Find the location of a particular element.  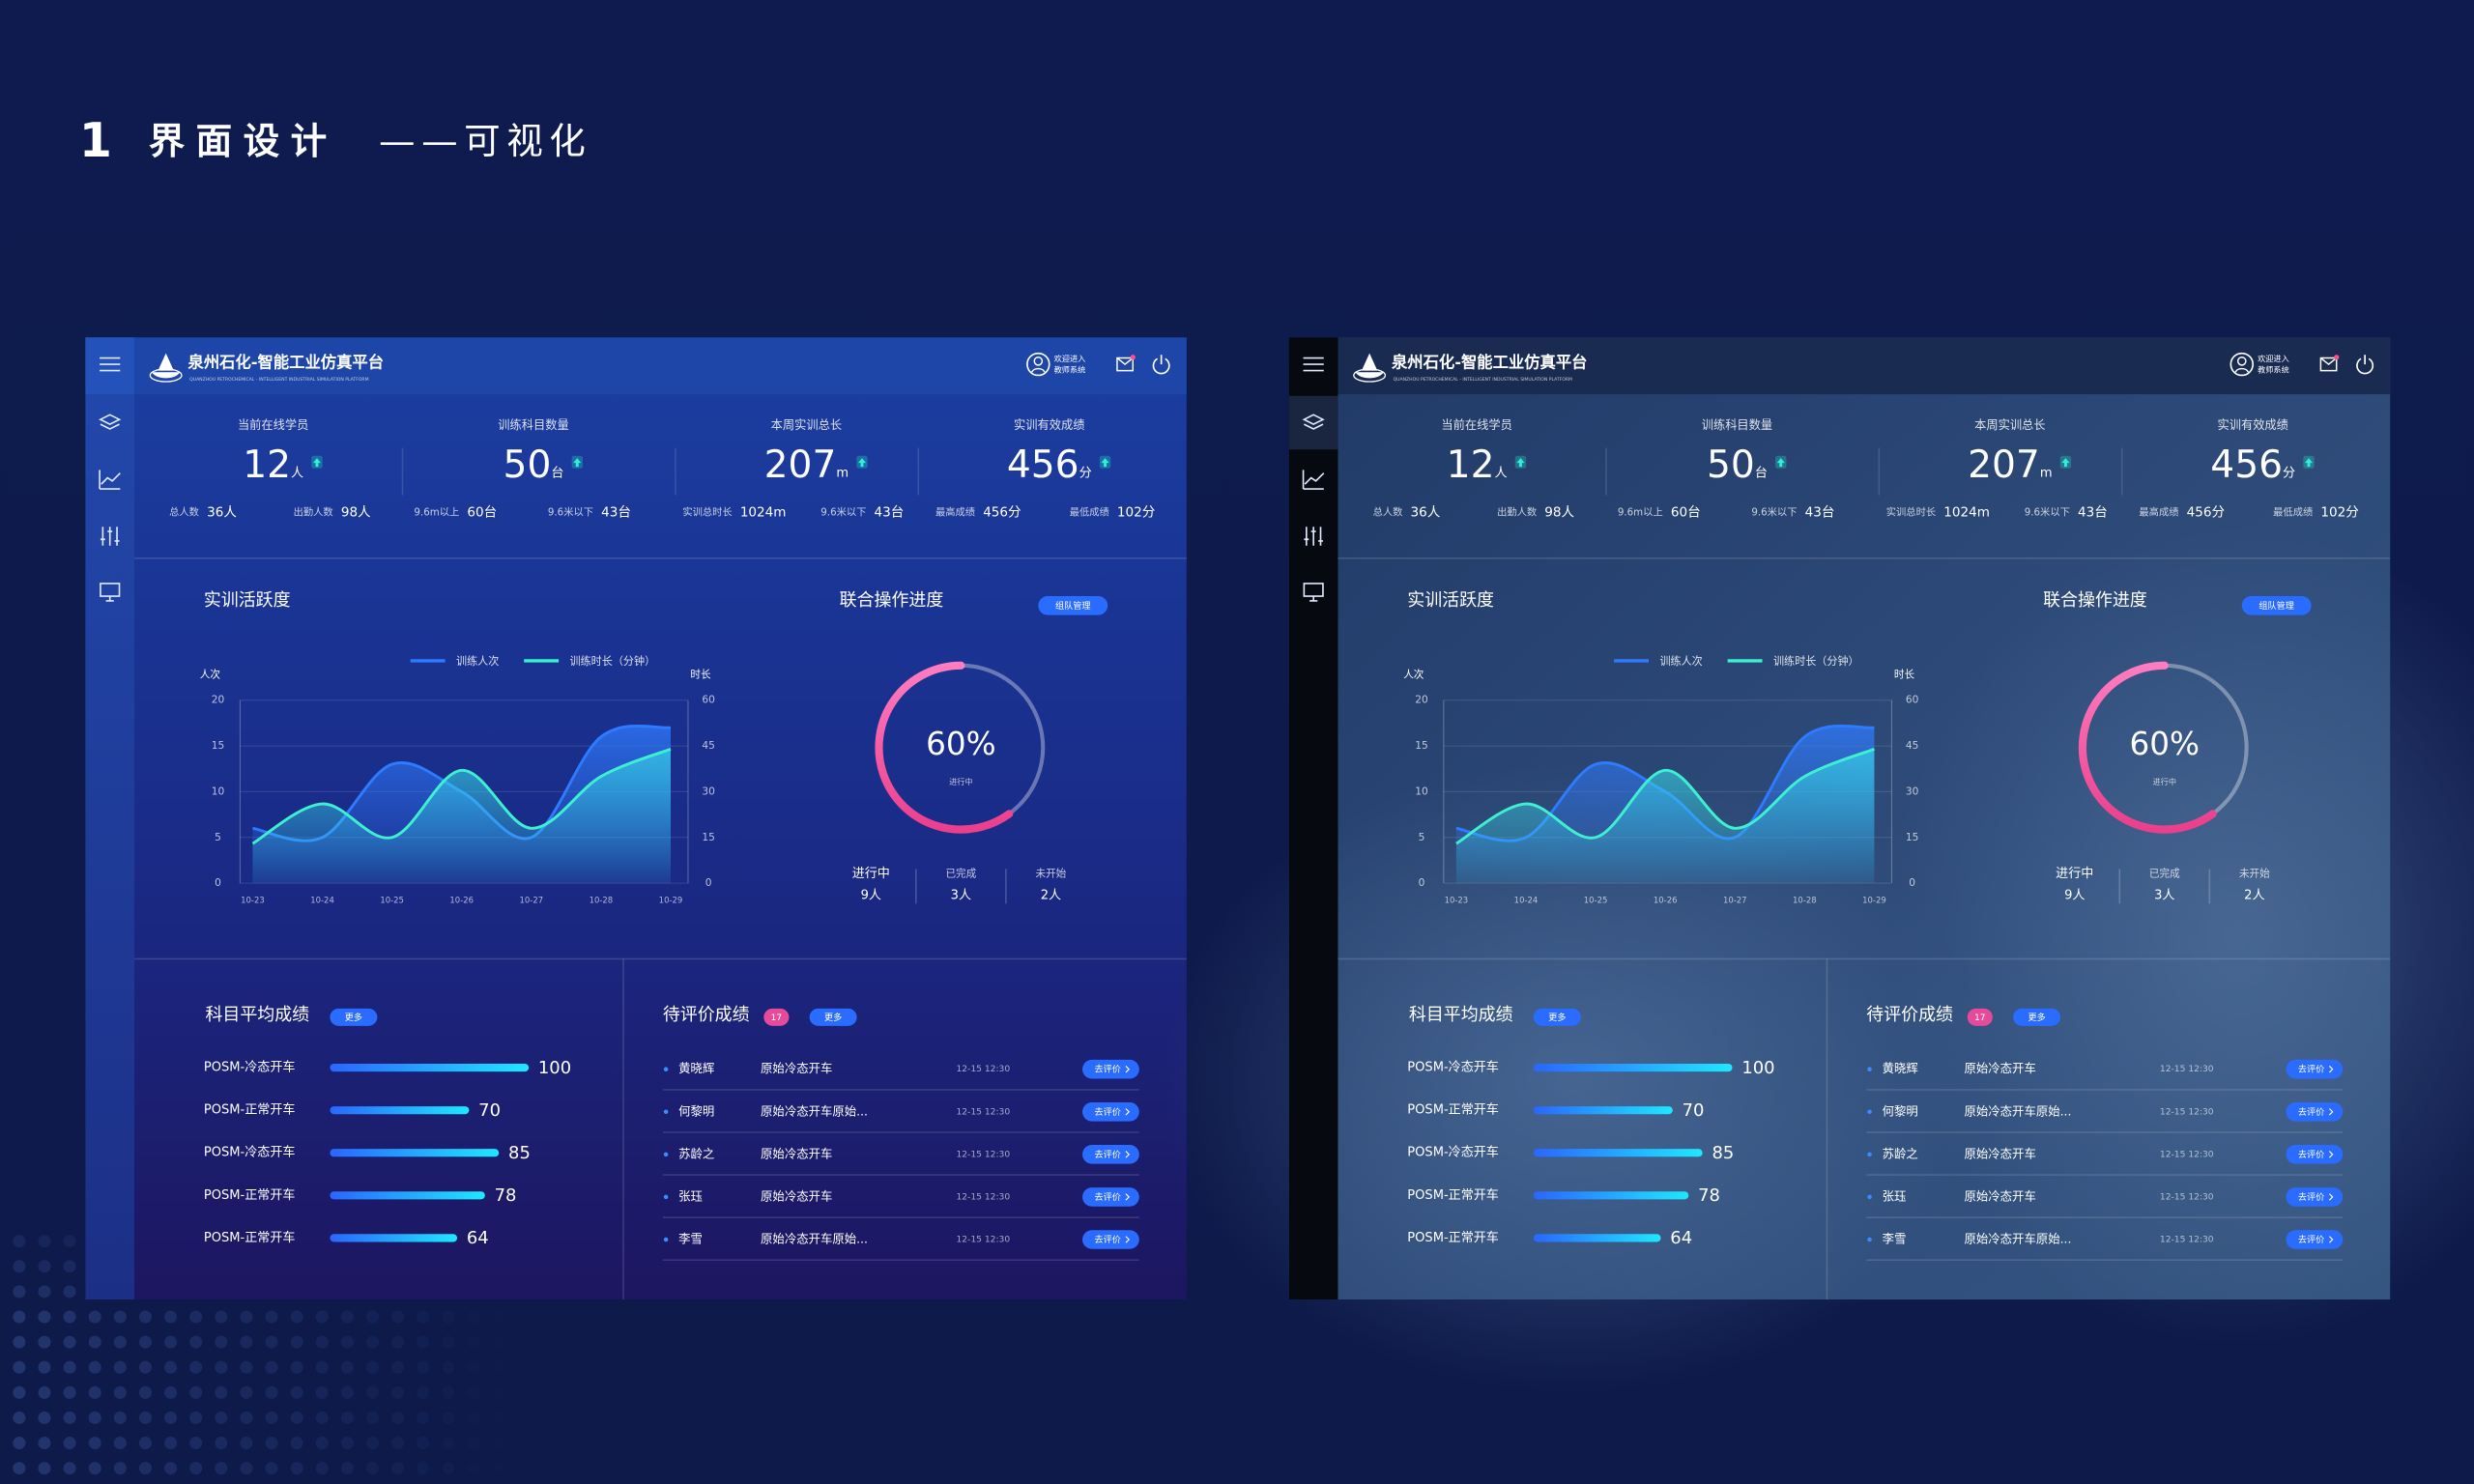

x-tick-label: 10-26 is located at coordinates (1666, 901).